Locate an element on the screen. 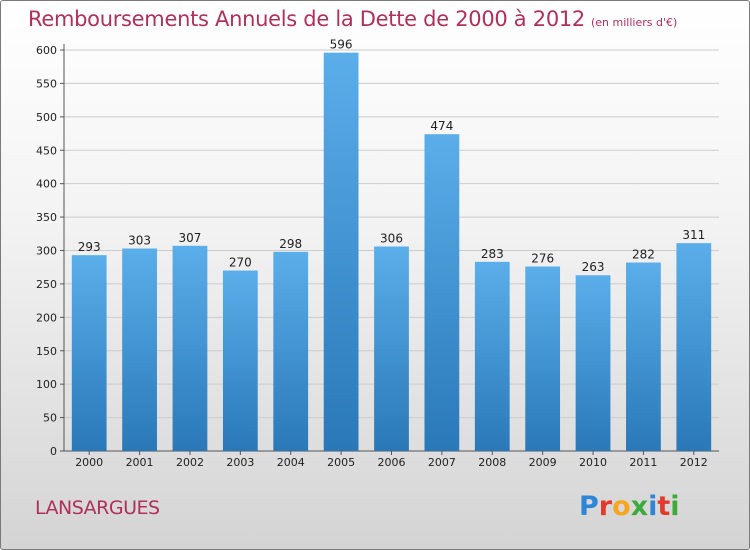 This screenshot has width=750, height=550. logo-letter: o is located at coordinates (621, 506).